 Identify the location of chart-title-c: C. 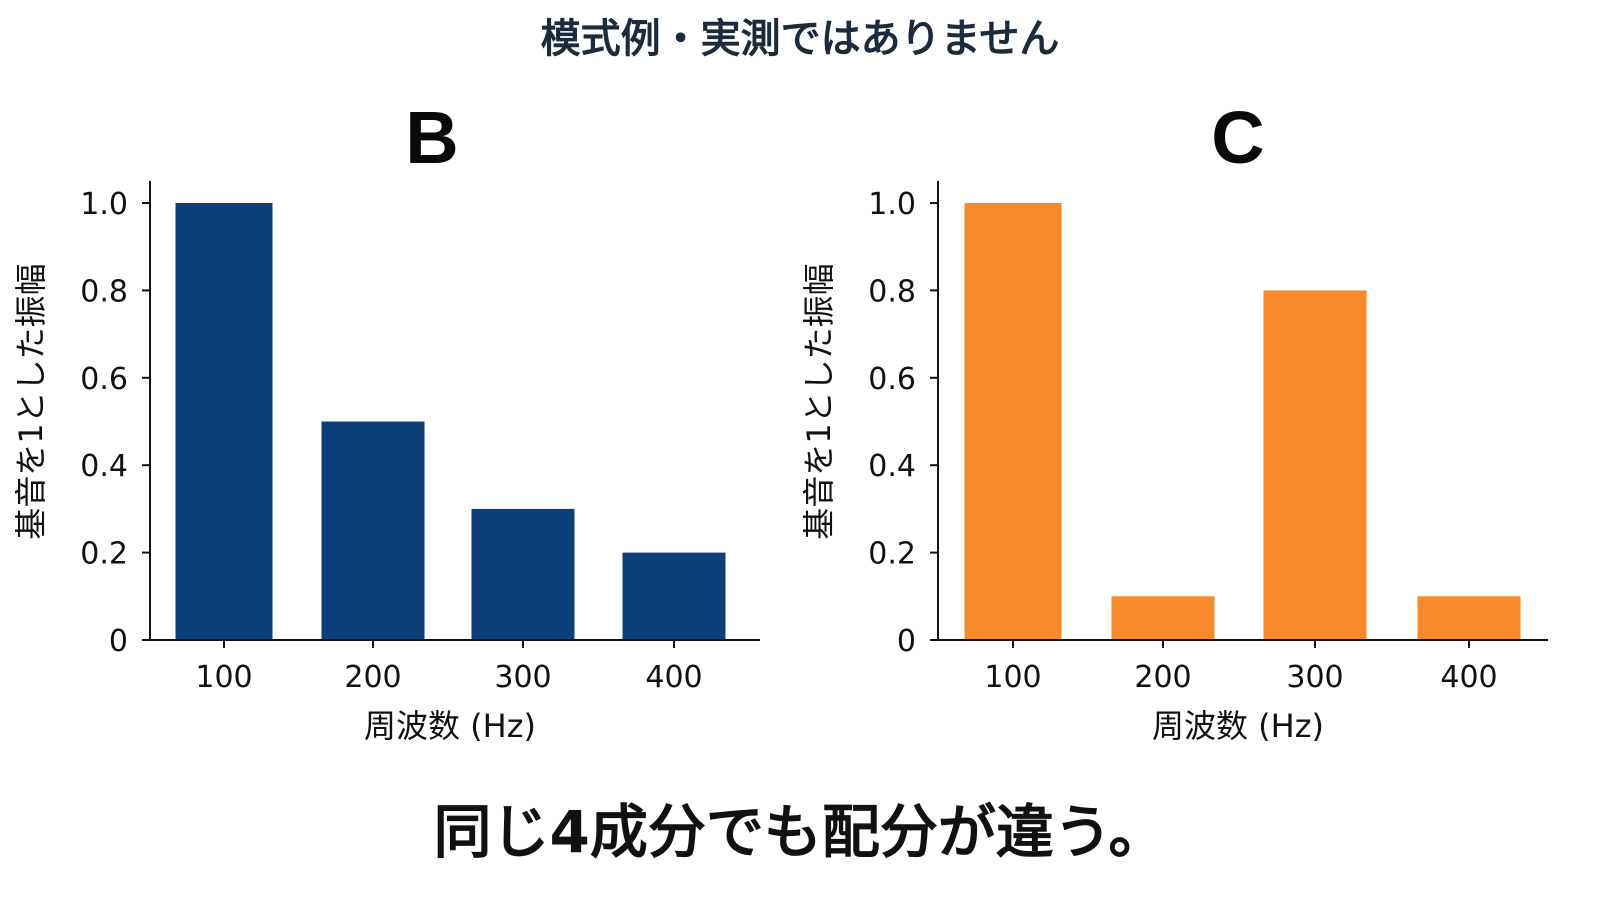
(1237, 137).